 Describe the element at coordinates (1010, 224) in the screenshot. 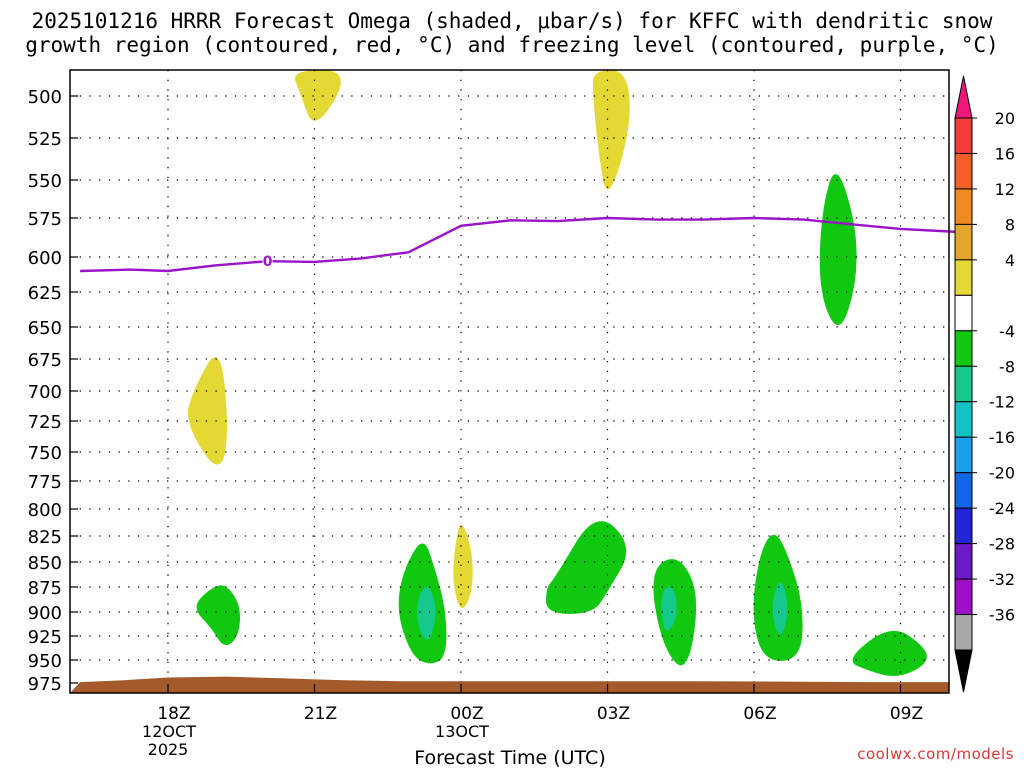

I see `colorbar-label-3: 8` at that location.